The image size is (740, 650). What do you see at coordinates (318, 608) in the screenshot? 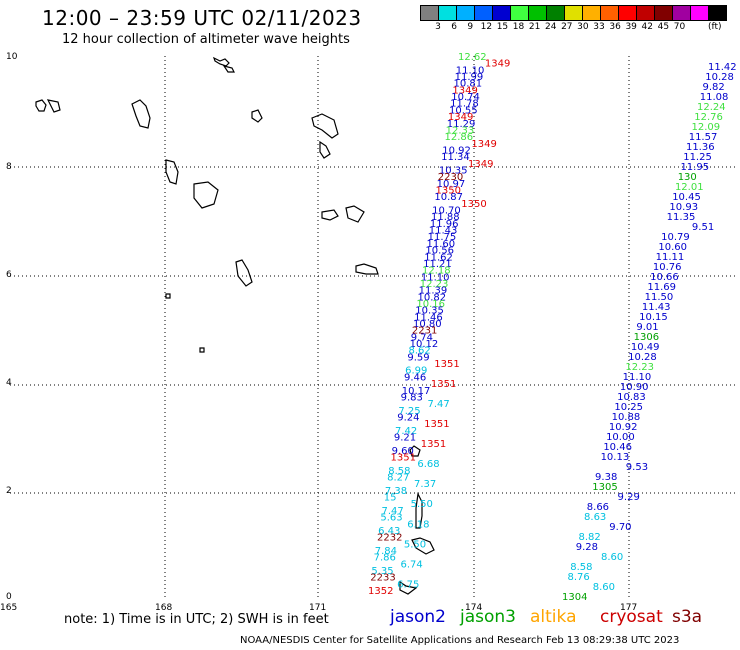
I see `longitude-label: 171` at bounding box center [318, 608].